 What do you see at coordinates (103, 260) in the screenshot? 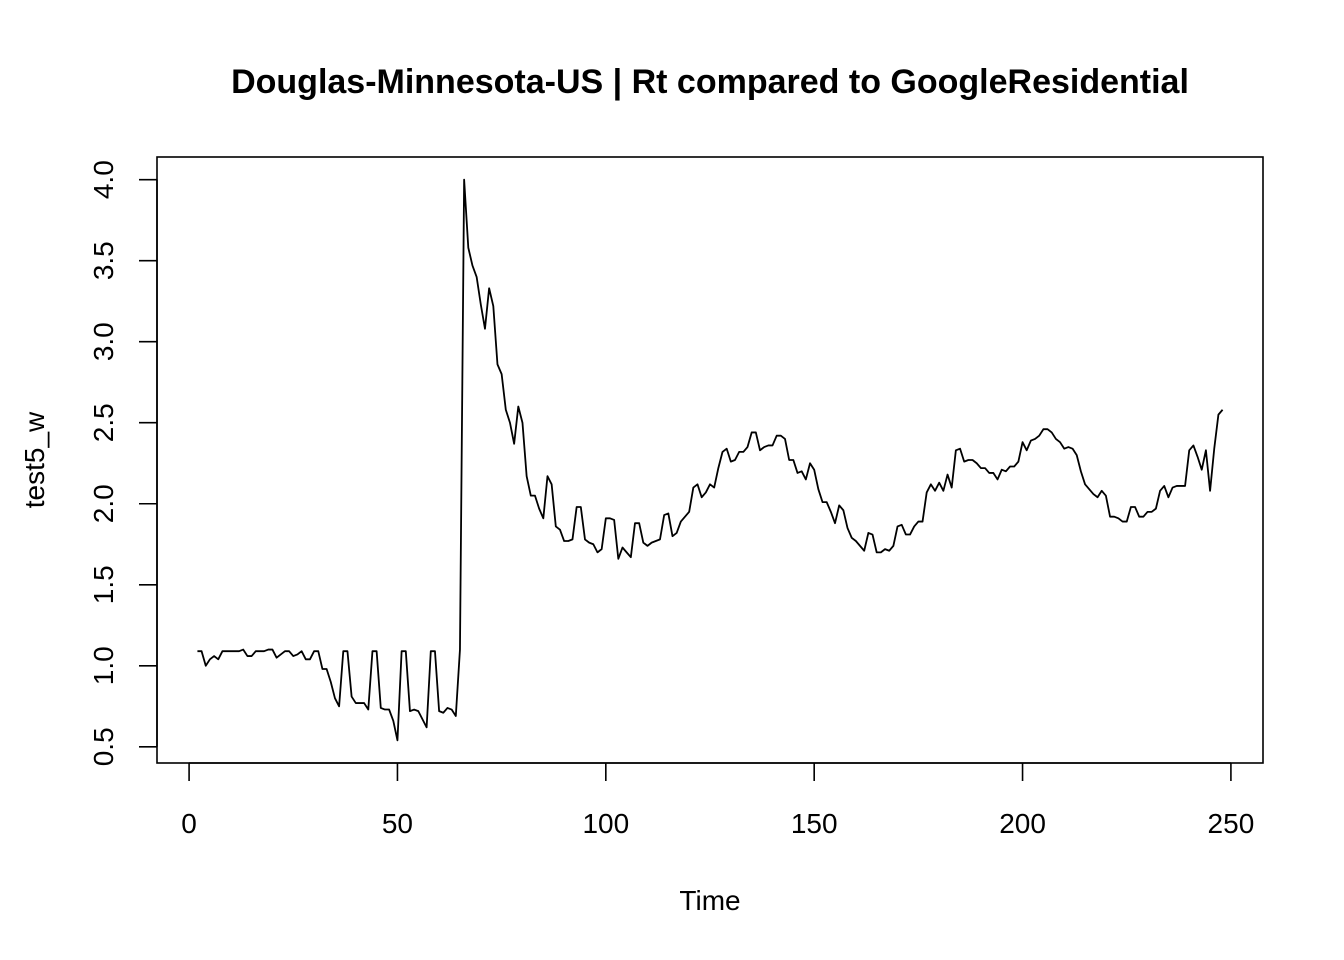
I see `y-tick-label: 3.5` at bounding box center [103, 260].